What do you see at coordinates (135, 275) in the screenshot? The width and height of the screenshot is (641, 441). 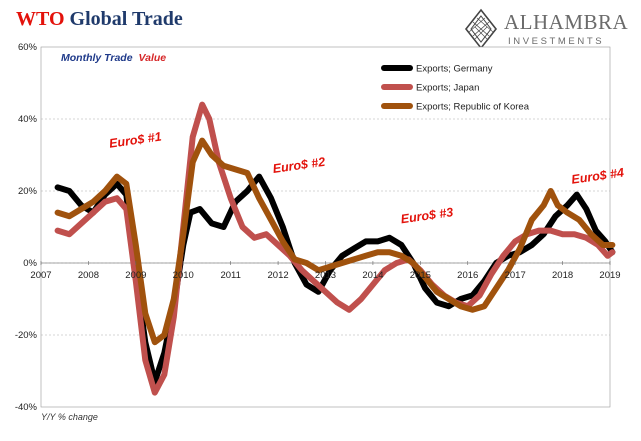 I see `x-tick-label: 2009` at bounding box center [135, 275].